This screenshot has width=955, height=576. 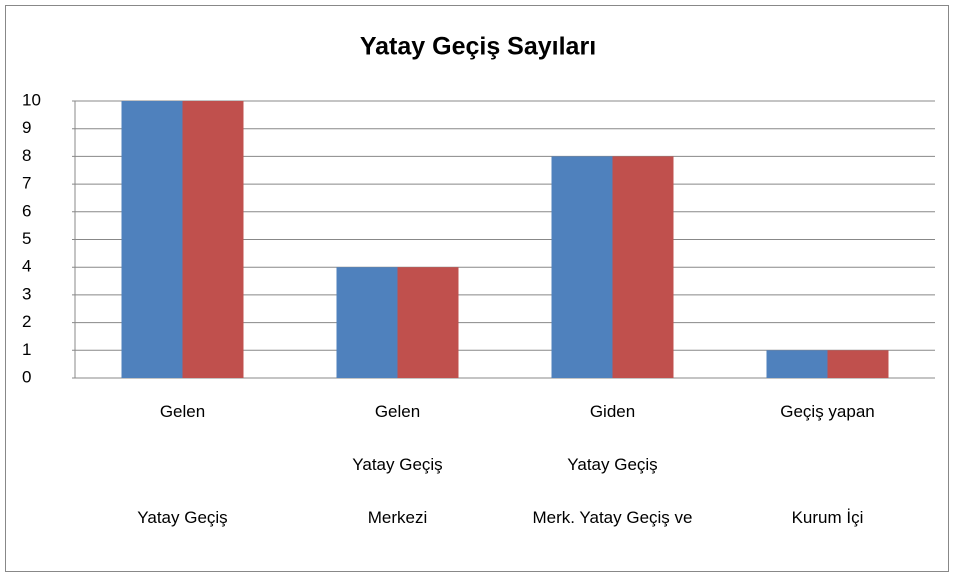 I want to click on y-tick-label: 8, so click(x=26, y=155).